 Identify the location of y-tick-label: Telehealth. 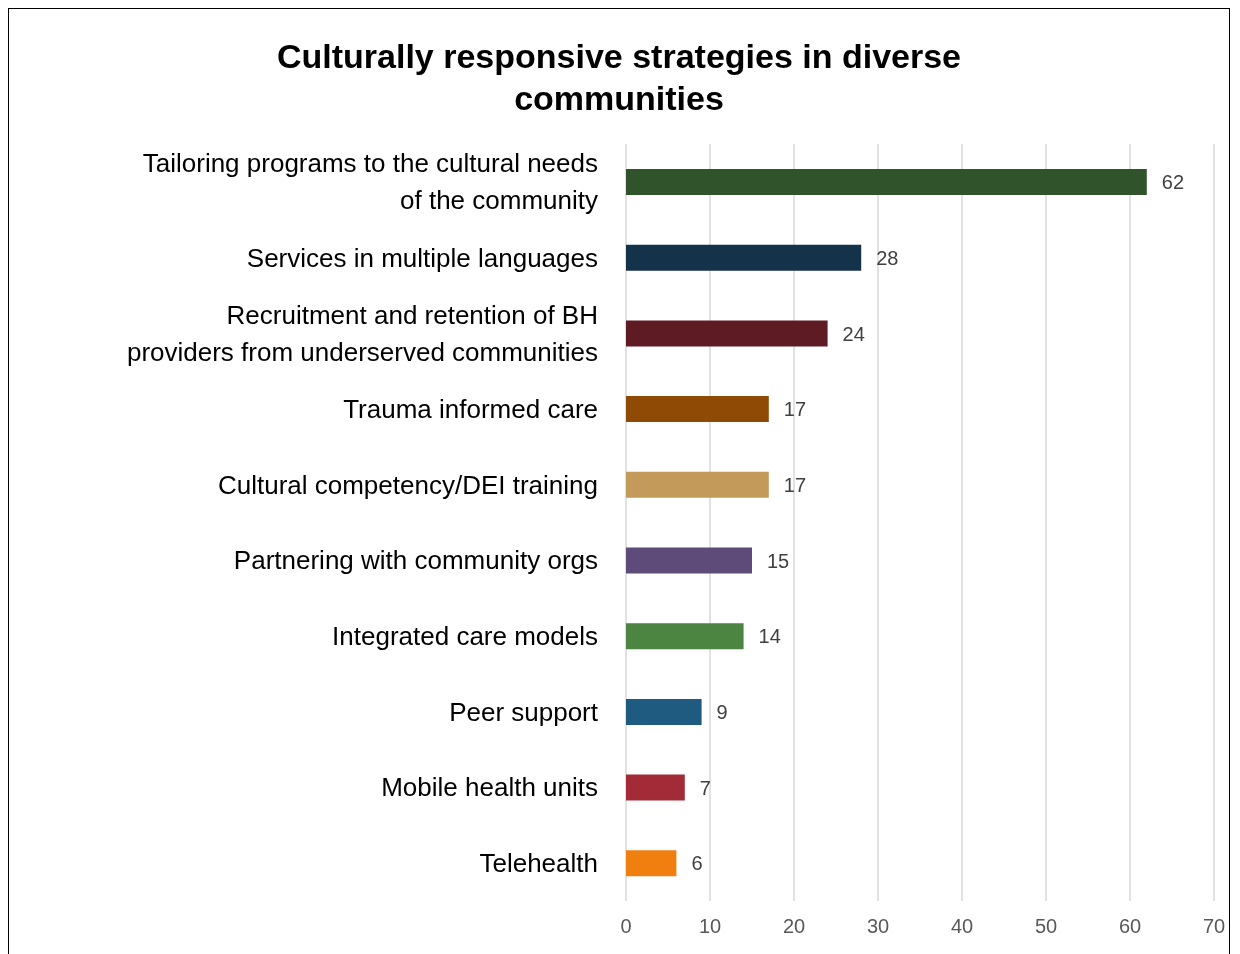
(538, 863).